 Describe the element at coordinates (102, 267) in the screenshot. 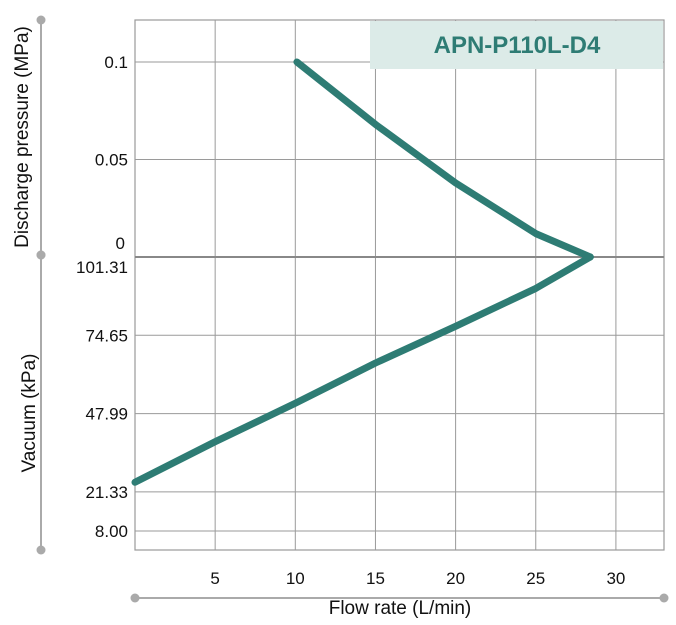

I see `vacuum-tick-label: 101.31` at that location.